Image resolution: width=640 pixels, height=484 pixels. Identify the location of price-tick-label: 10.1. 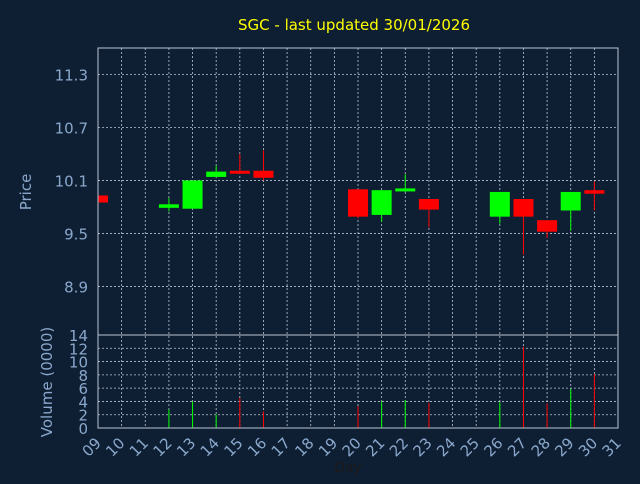
(71, 181).